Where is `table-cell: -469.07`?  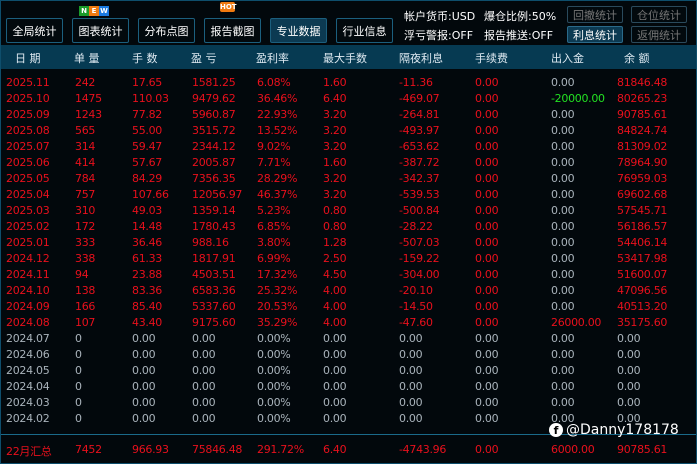
table-cell: -469.07 is located at coordinates (419, 98).